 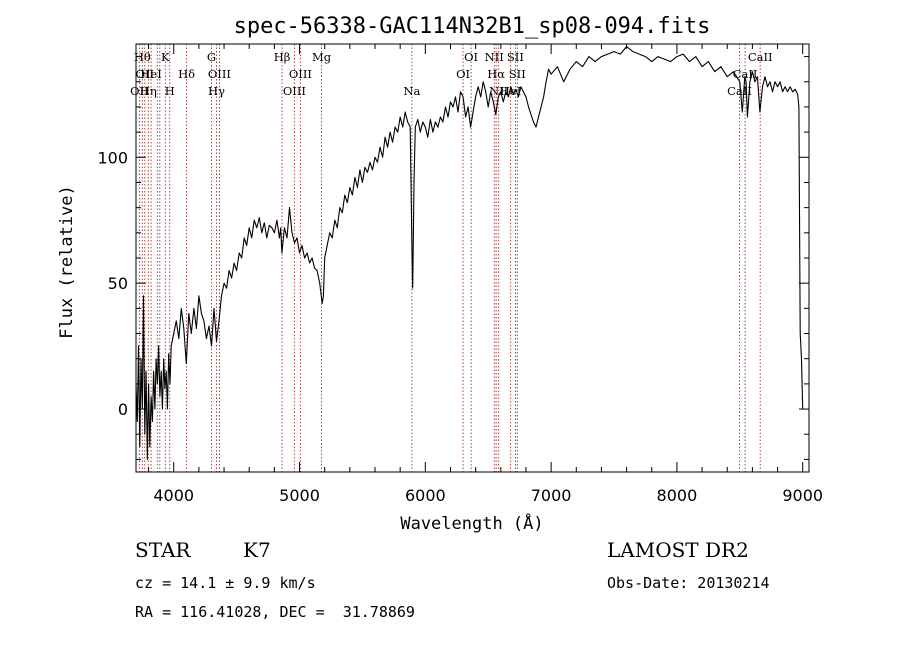 What do you see at coordinates (67, 262) in the screenshot?
I see `y-axis-label: Flux (relative)` at bounding box center [67, 262].